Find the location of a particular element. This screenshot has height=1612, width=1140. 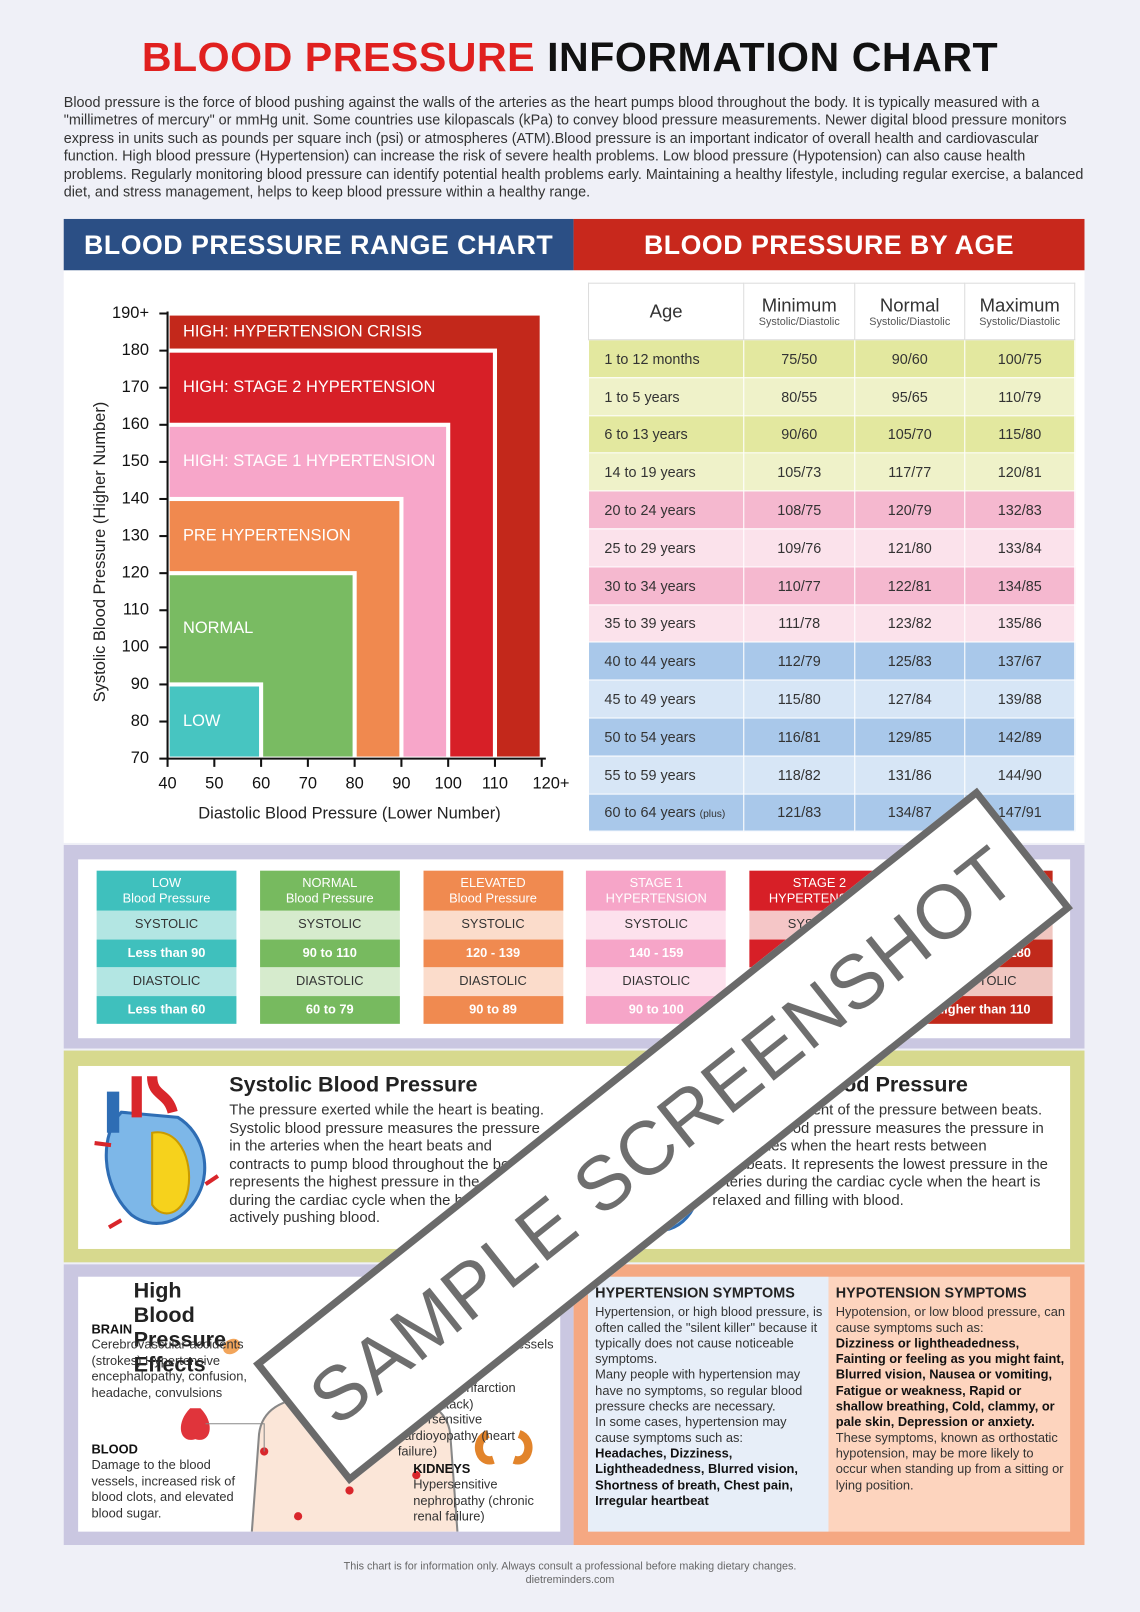

table-cell: 123/82 is located at coordinates (910, 623).